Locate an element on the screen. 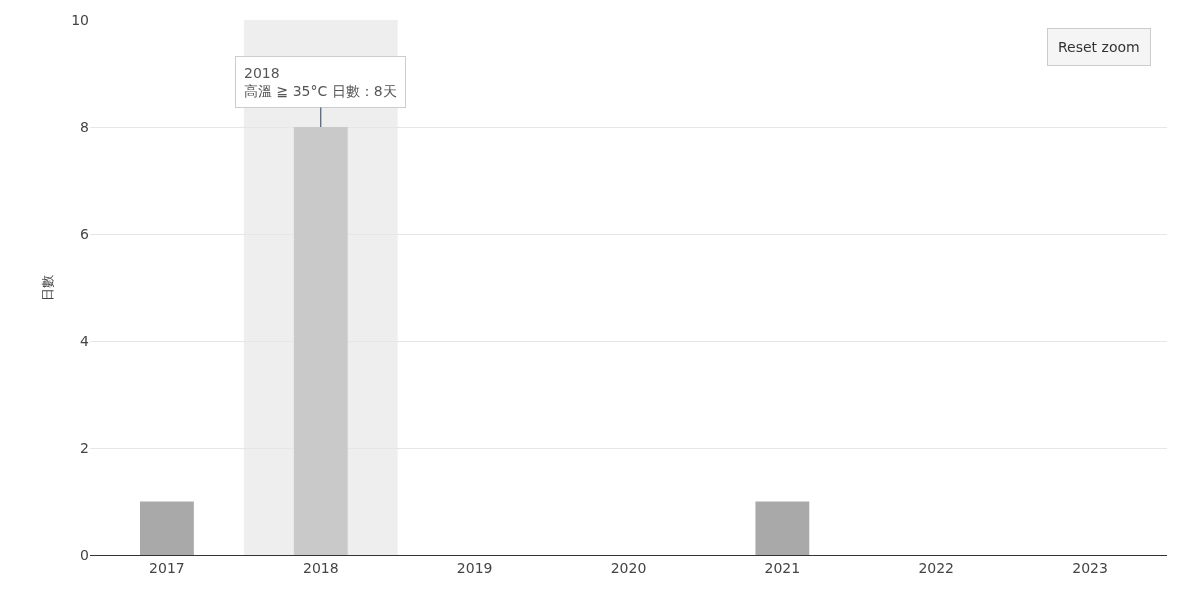  y-tick-label: 2 is located at coordinates (84, 447).